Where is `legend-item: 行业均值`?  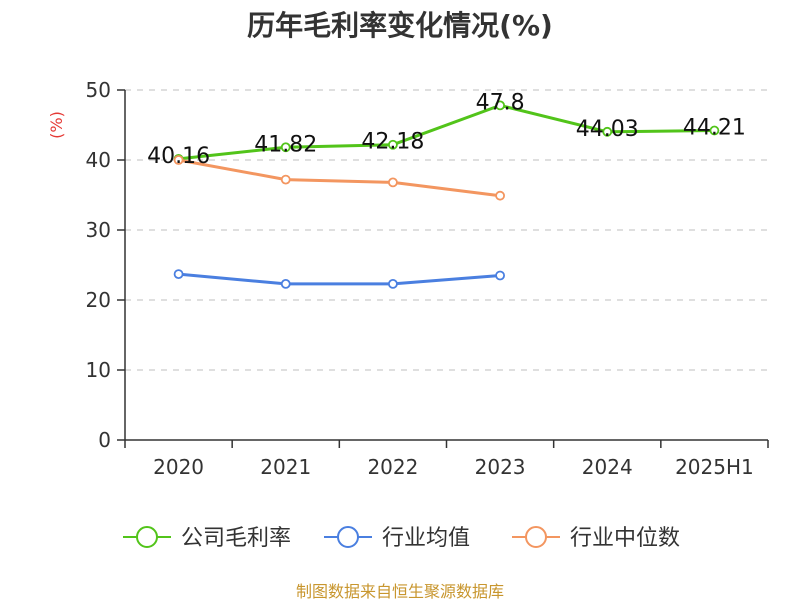 legend-item: 行业均值 is located at coordinates (397, 538).